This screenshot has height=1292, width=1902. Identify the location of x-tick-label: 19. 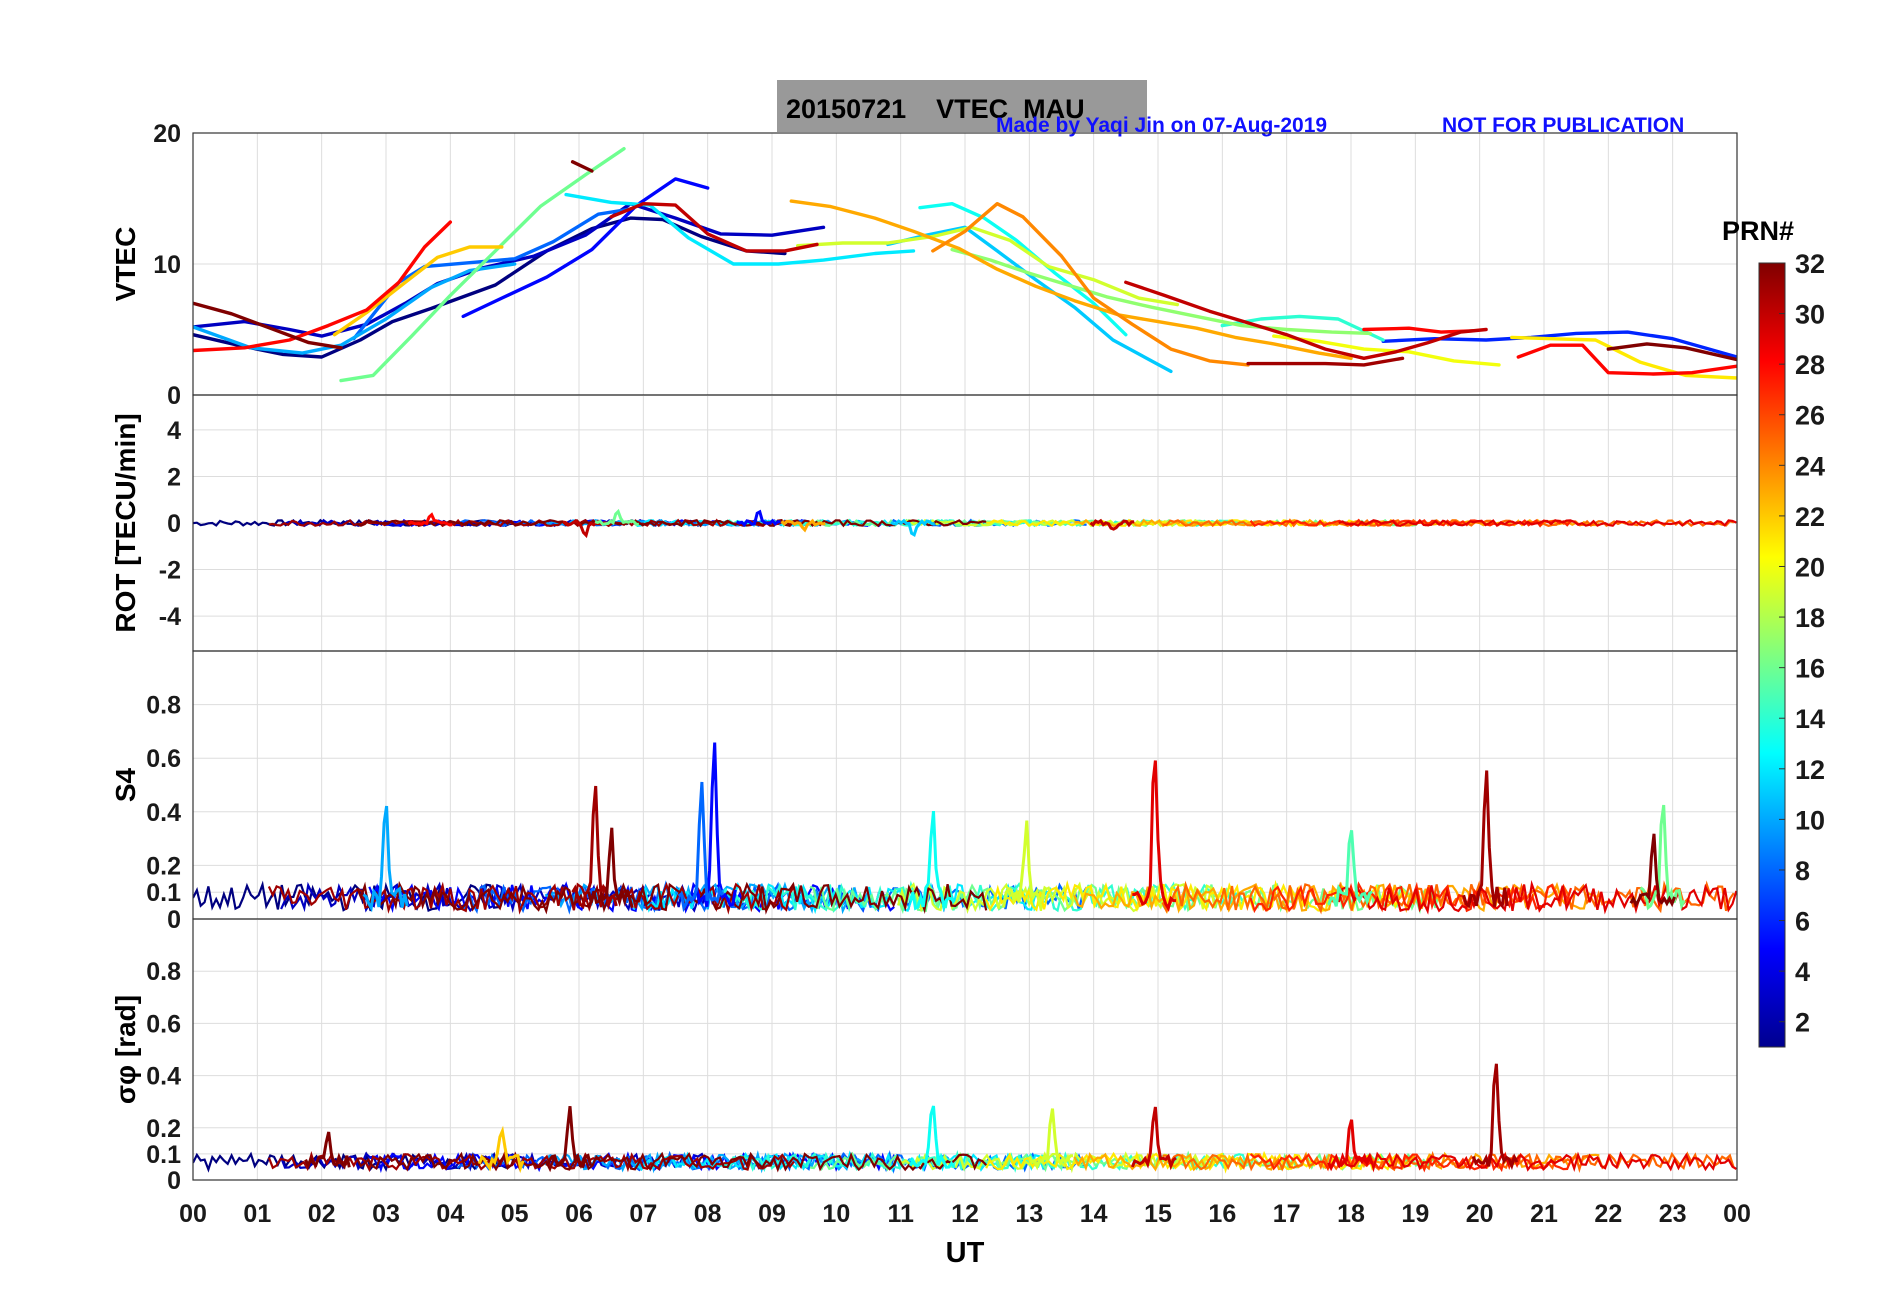
(1415, 1214).